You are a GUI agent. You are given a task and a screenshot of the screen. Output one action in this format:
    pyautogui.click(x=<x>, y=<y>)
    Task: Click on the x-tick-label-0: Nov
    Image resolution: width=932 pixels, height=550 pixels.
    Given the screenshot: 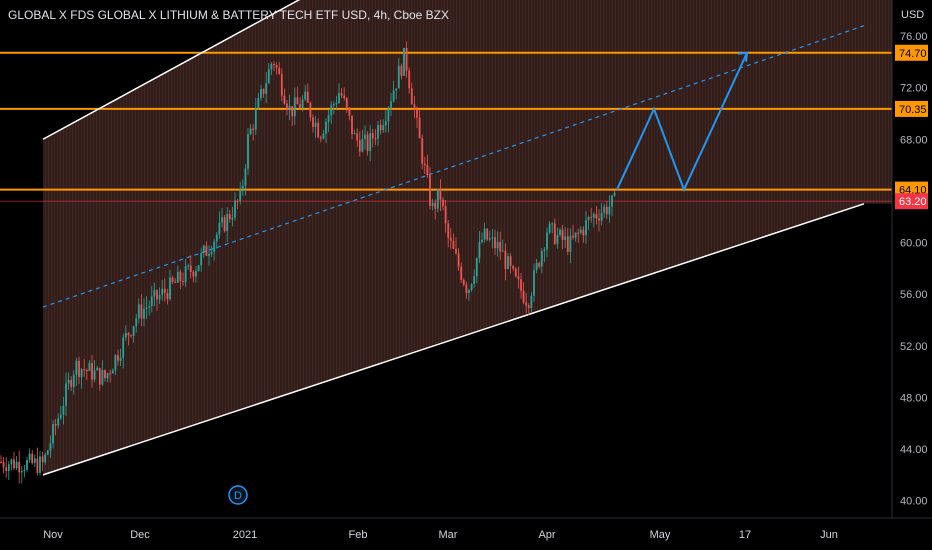 What is the action you would take?
    pyautogui.click(x=53, y=535)
    